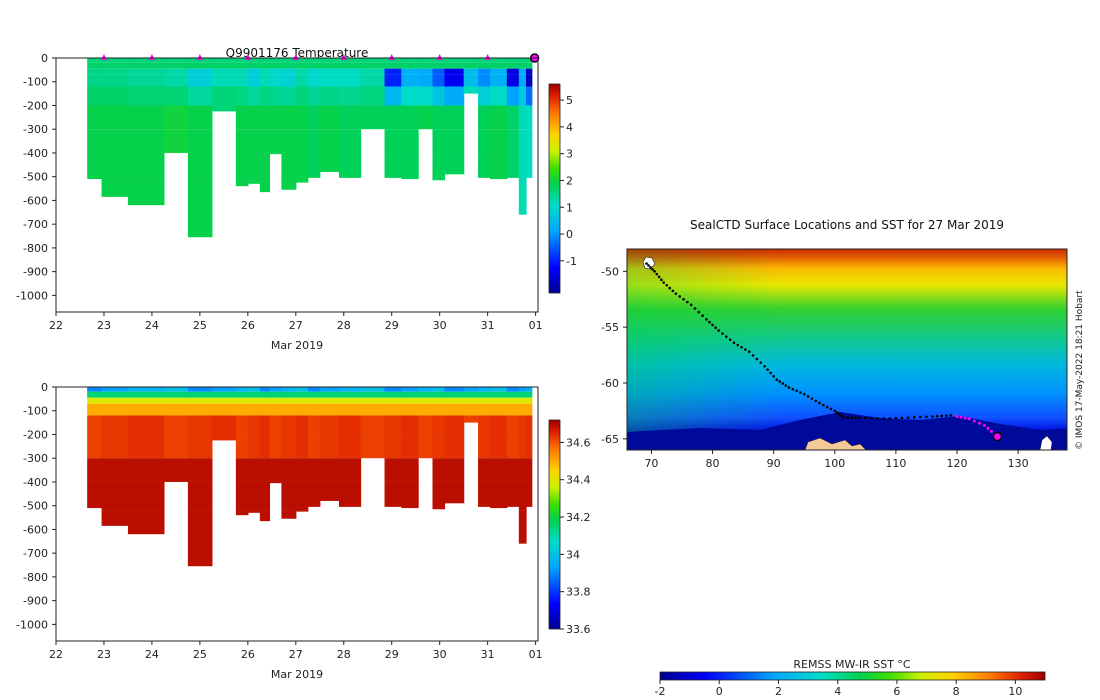 This screenshot has width=1100, height=700. Describe the element at coordinates (488, 654) in the screenshot. I see `x-tick-label: 31` at that location.